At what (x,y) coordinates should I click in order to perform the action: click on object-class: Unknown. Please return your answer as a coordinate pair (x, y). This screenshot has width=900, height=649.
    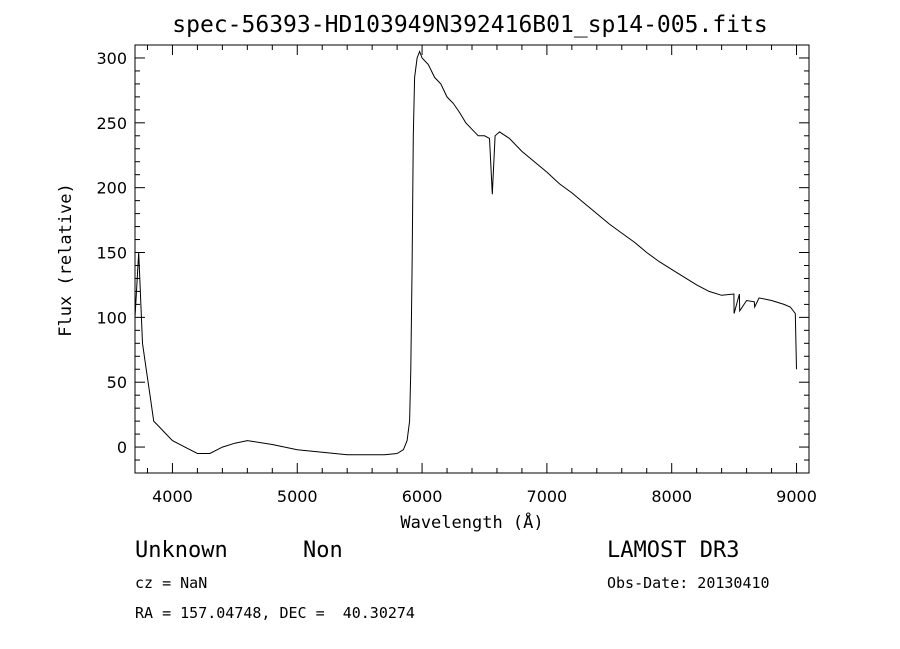
    Looking at the image, I should click on (181, 550).